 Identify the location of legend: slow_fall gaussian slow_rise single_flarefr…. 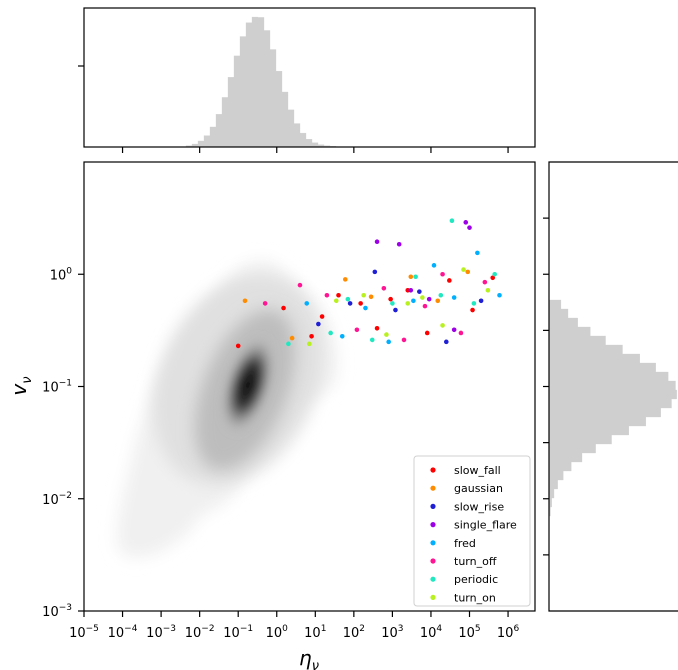
(472, 531).